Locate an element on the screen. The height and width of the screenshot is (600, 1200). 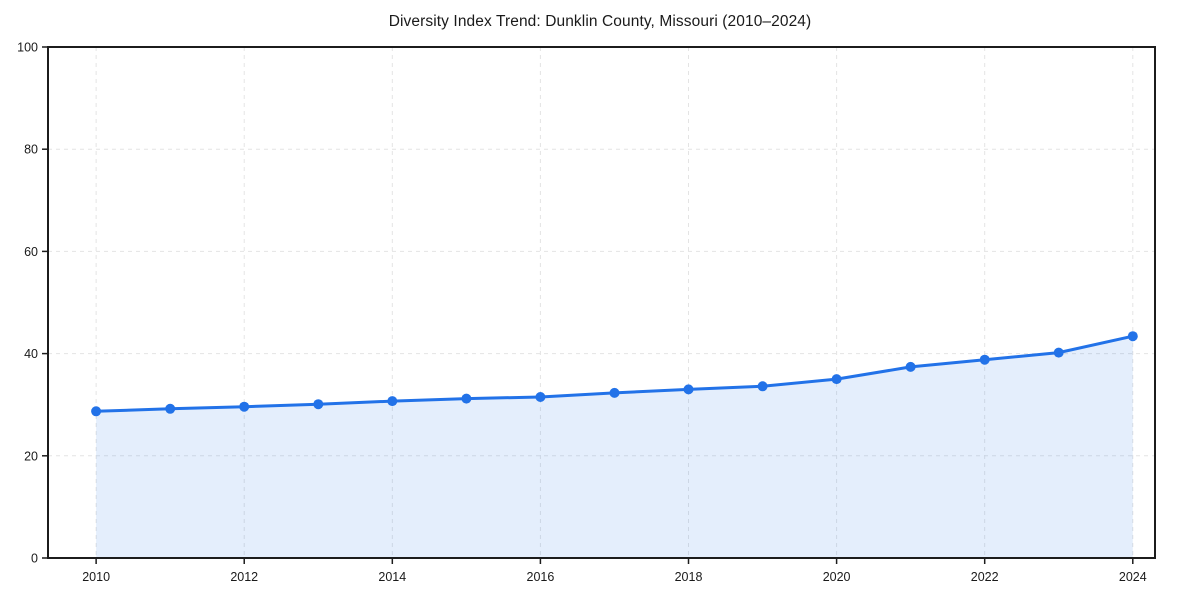
x-tick-label: 2010 is located at coordinates (96, 577).